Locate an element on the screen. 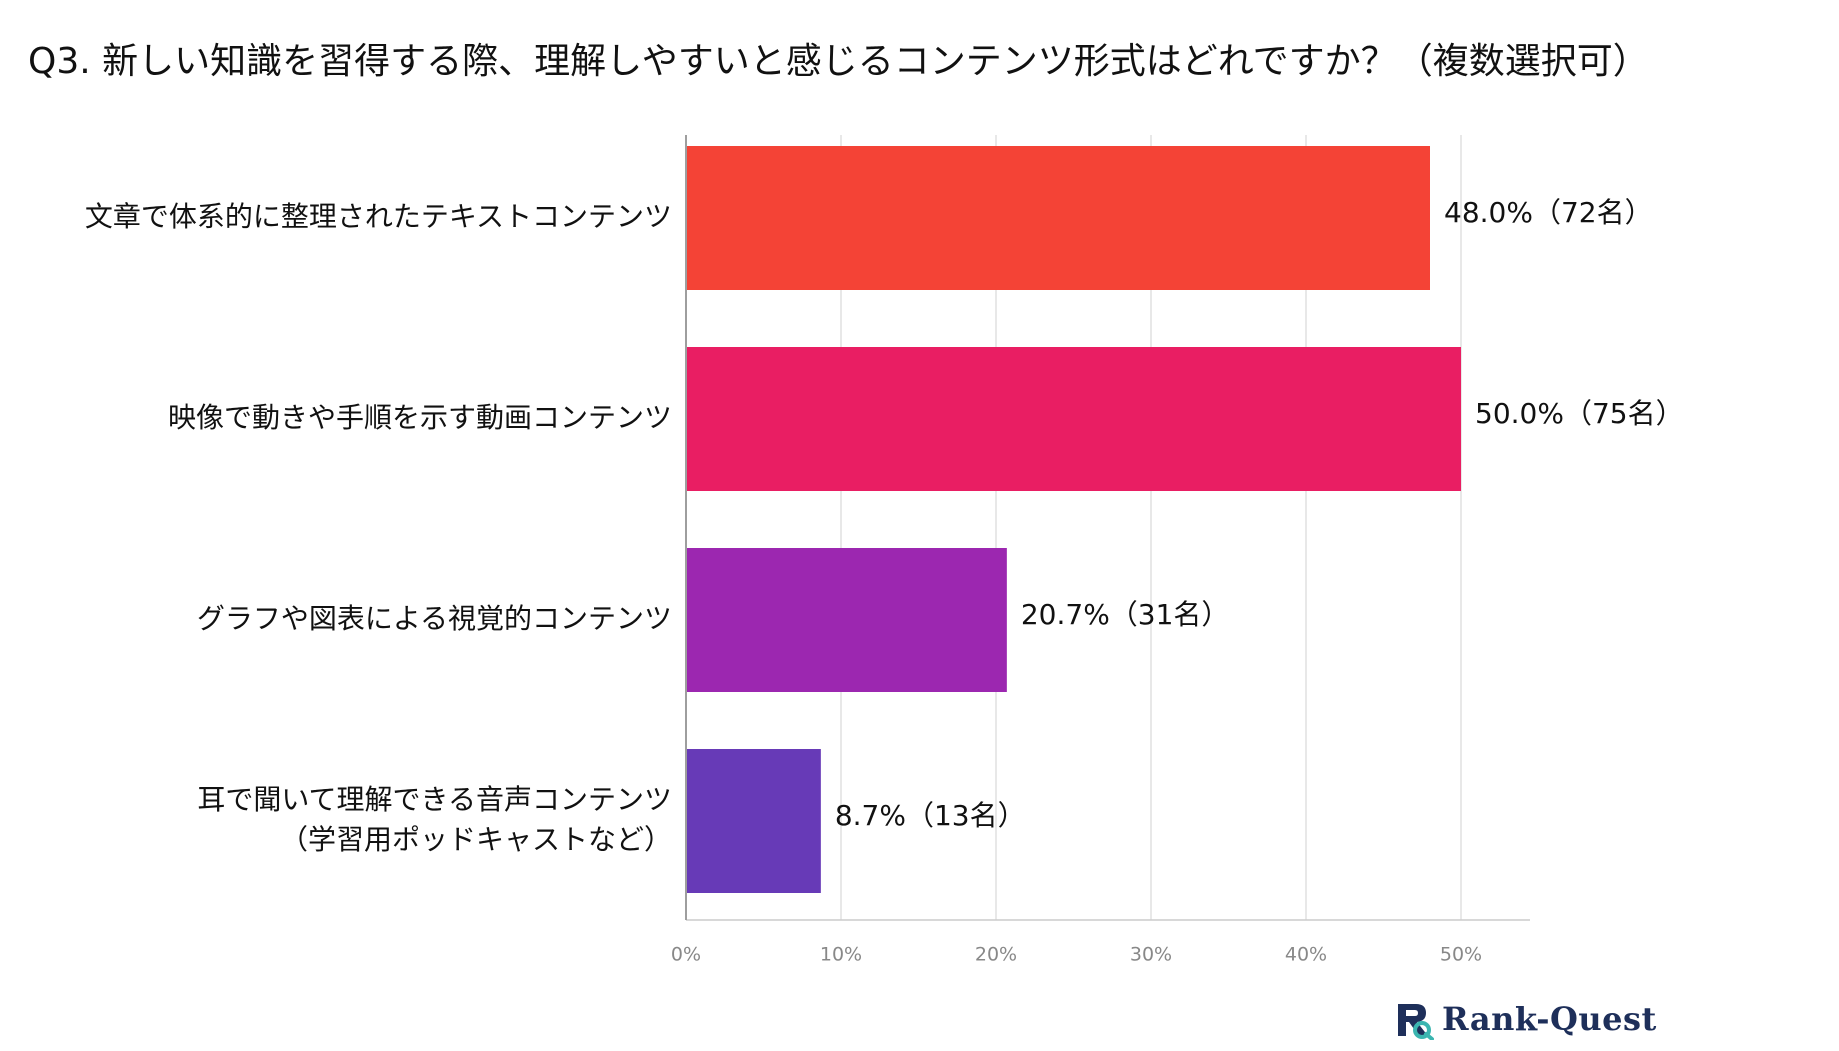  category-label: 文章で体系的に整理されたテキストコンテンツ is located at coordinates (378, 216).